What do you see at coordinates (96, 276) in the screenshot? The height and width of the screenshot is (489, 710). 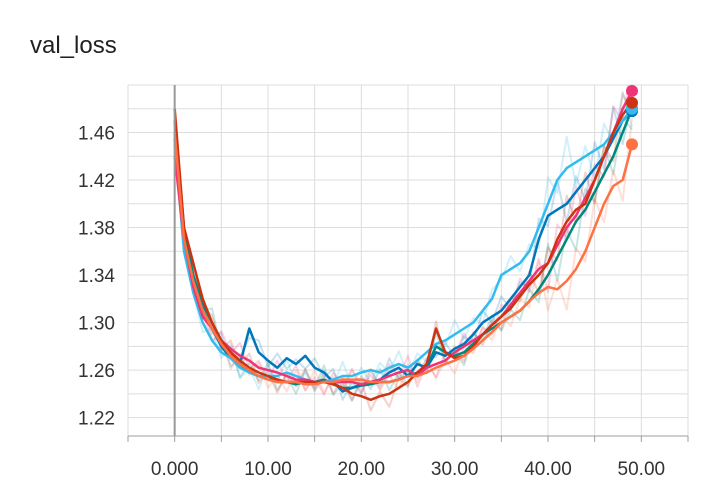 I see `y-tick-label: 1.34` at bounding box center [96, 276].